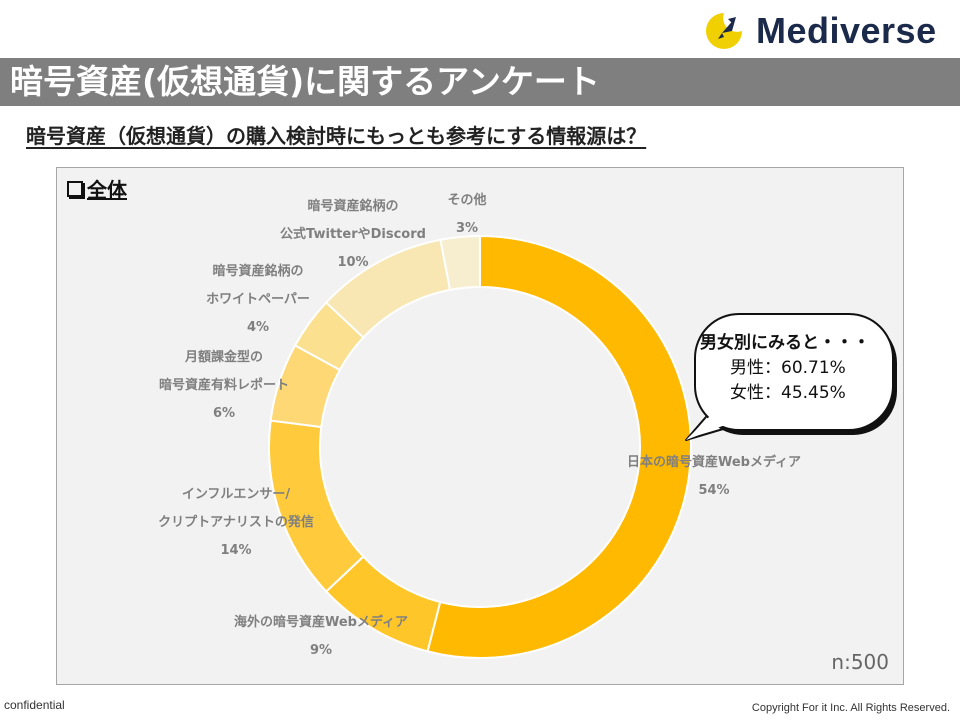 This screenshot has width=960, height=720. I want to click on panel-label: 全体, so click(97, 188).